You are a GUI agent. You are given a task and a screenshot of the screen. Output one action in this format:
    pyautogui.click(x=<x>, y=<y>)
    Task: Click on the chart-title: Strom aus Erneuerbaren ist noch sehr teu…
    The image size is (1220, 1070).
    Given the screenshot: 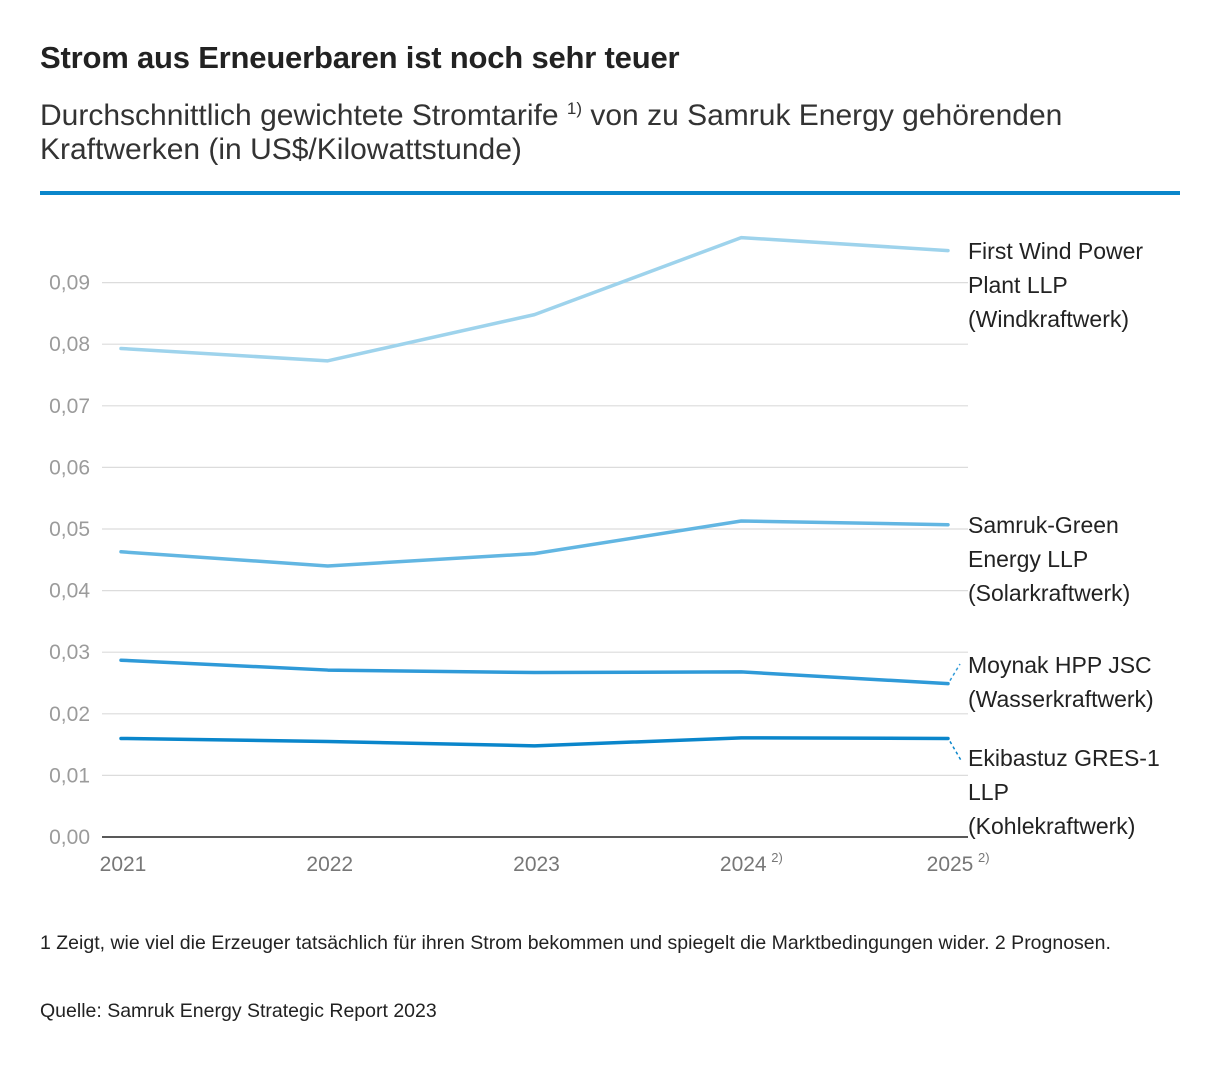 What is the action you would take?
    pyautogui.click(x=360, y=57)
    